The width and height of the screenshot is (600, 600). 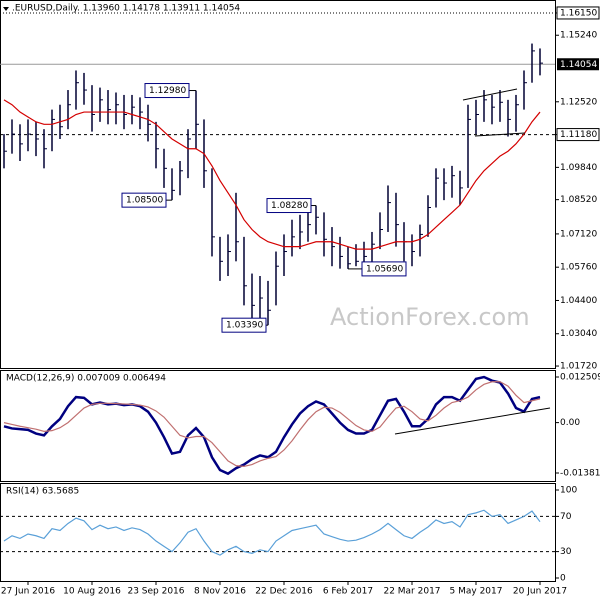 I want to click on y-tick-label: 100, so click(x=568, y=491).